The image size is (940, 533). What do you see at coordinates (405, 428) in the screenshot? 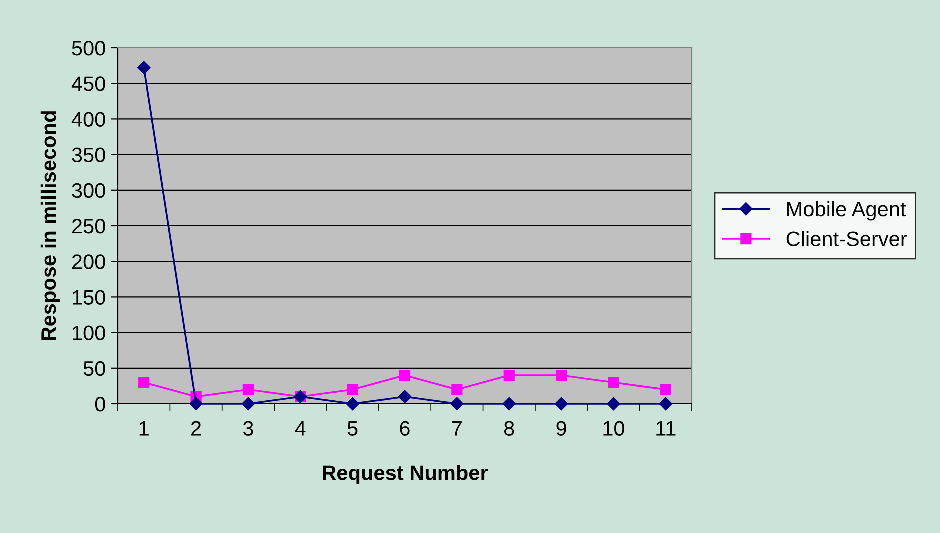
I see `x-tick-label: 6` at bounding box center [405, 428].